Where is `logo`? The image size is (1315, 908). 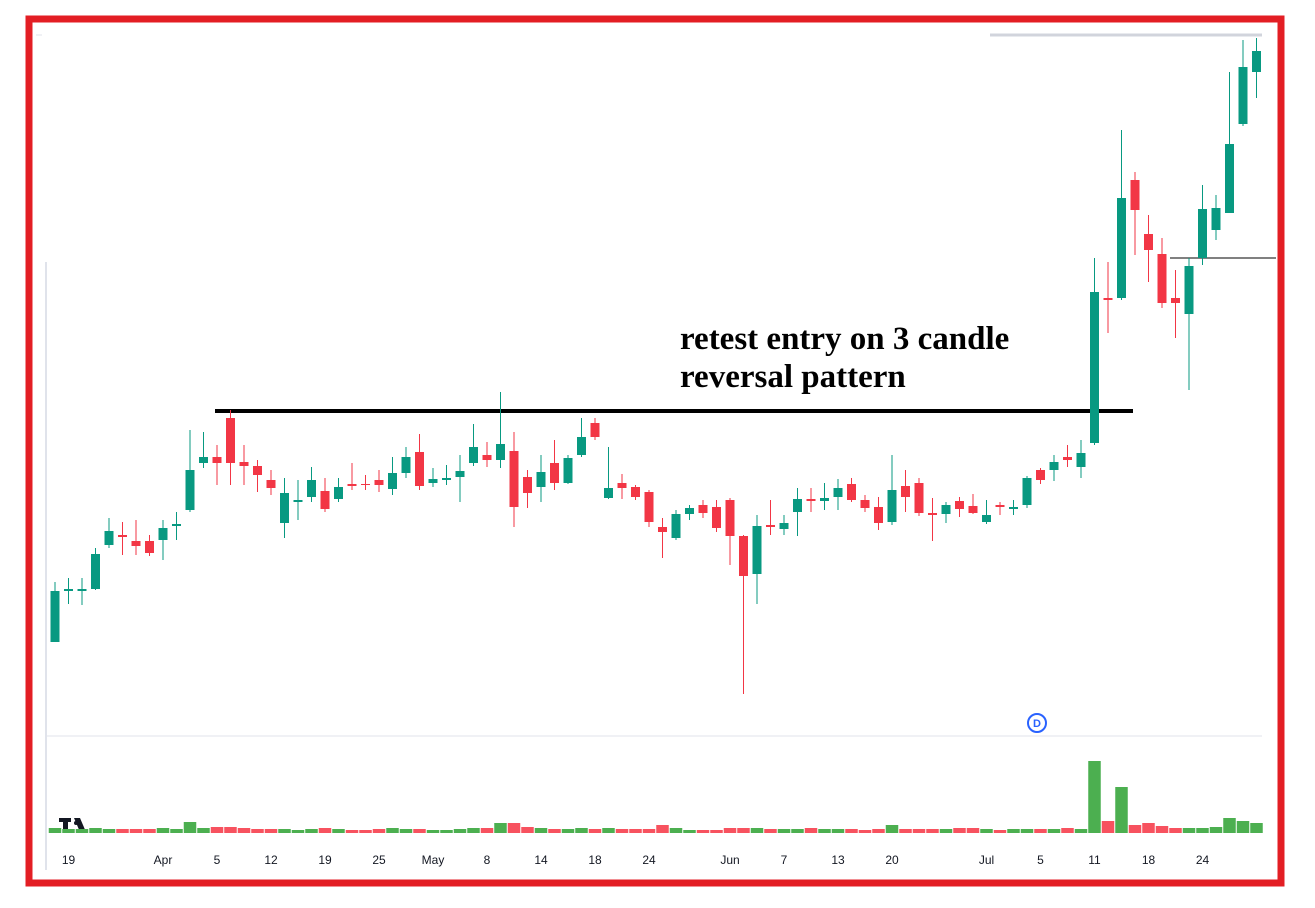 logo is located at coordinates (72, 825).